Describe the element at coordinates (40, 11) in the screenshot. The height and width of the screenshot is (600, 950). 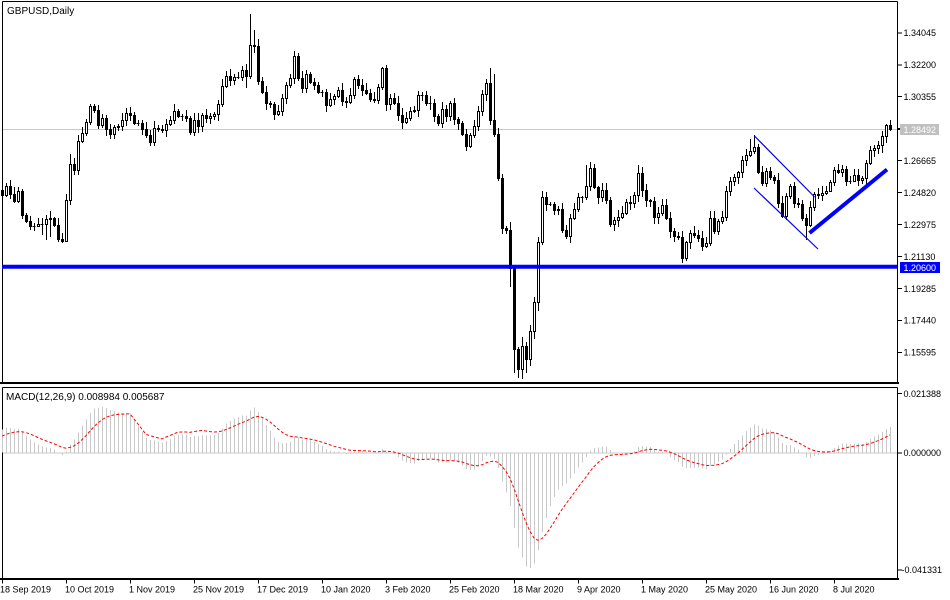
I see `svg-text: GBPUSD,Daily` at that location.